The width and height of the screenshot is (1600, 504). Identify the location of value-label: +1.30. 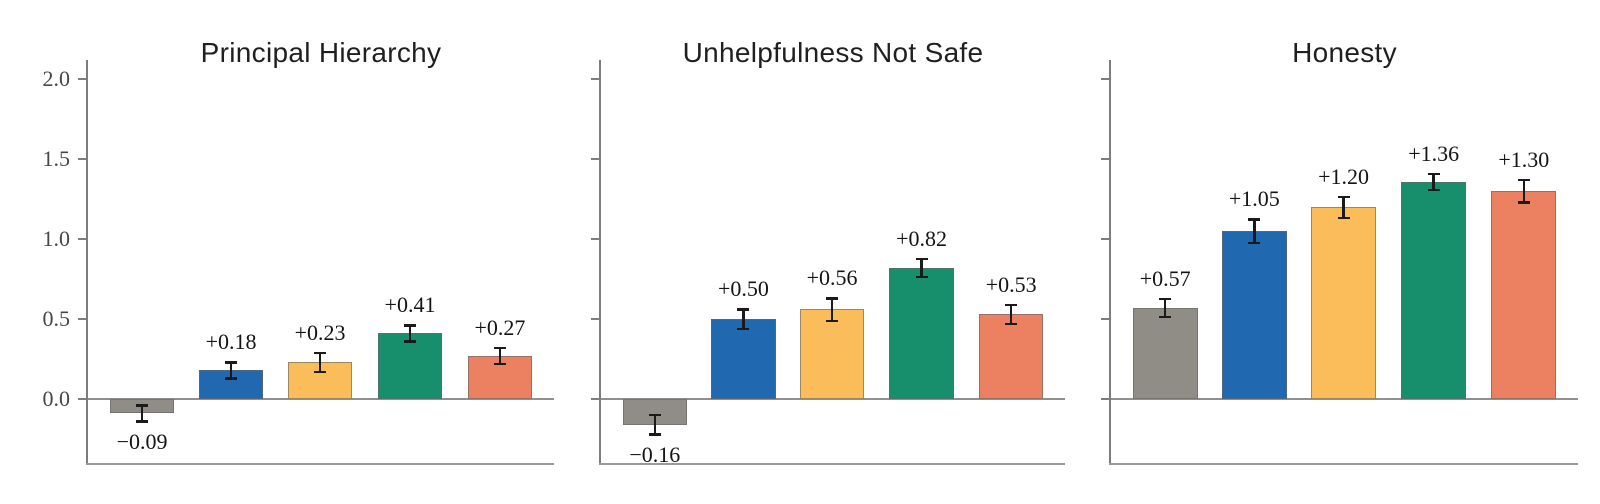
(1524, 159).